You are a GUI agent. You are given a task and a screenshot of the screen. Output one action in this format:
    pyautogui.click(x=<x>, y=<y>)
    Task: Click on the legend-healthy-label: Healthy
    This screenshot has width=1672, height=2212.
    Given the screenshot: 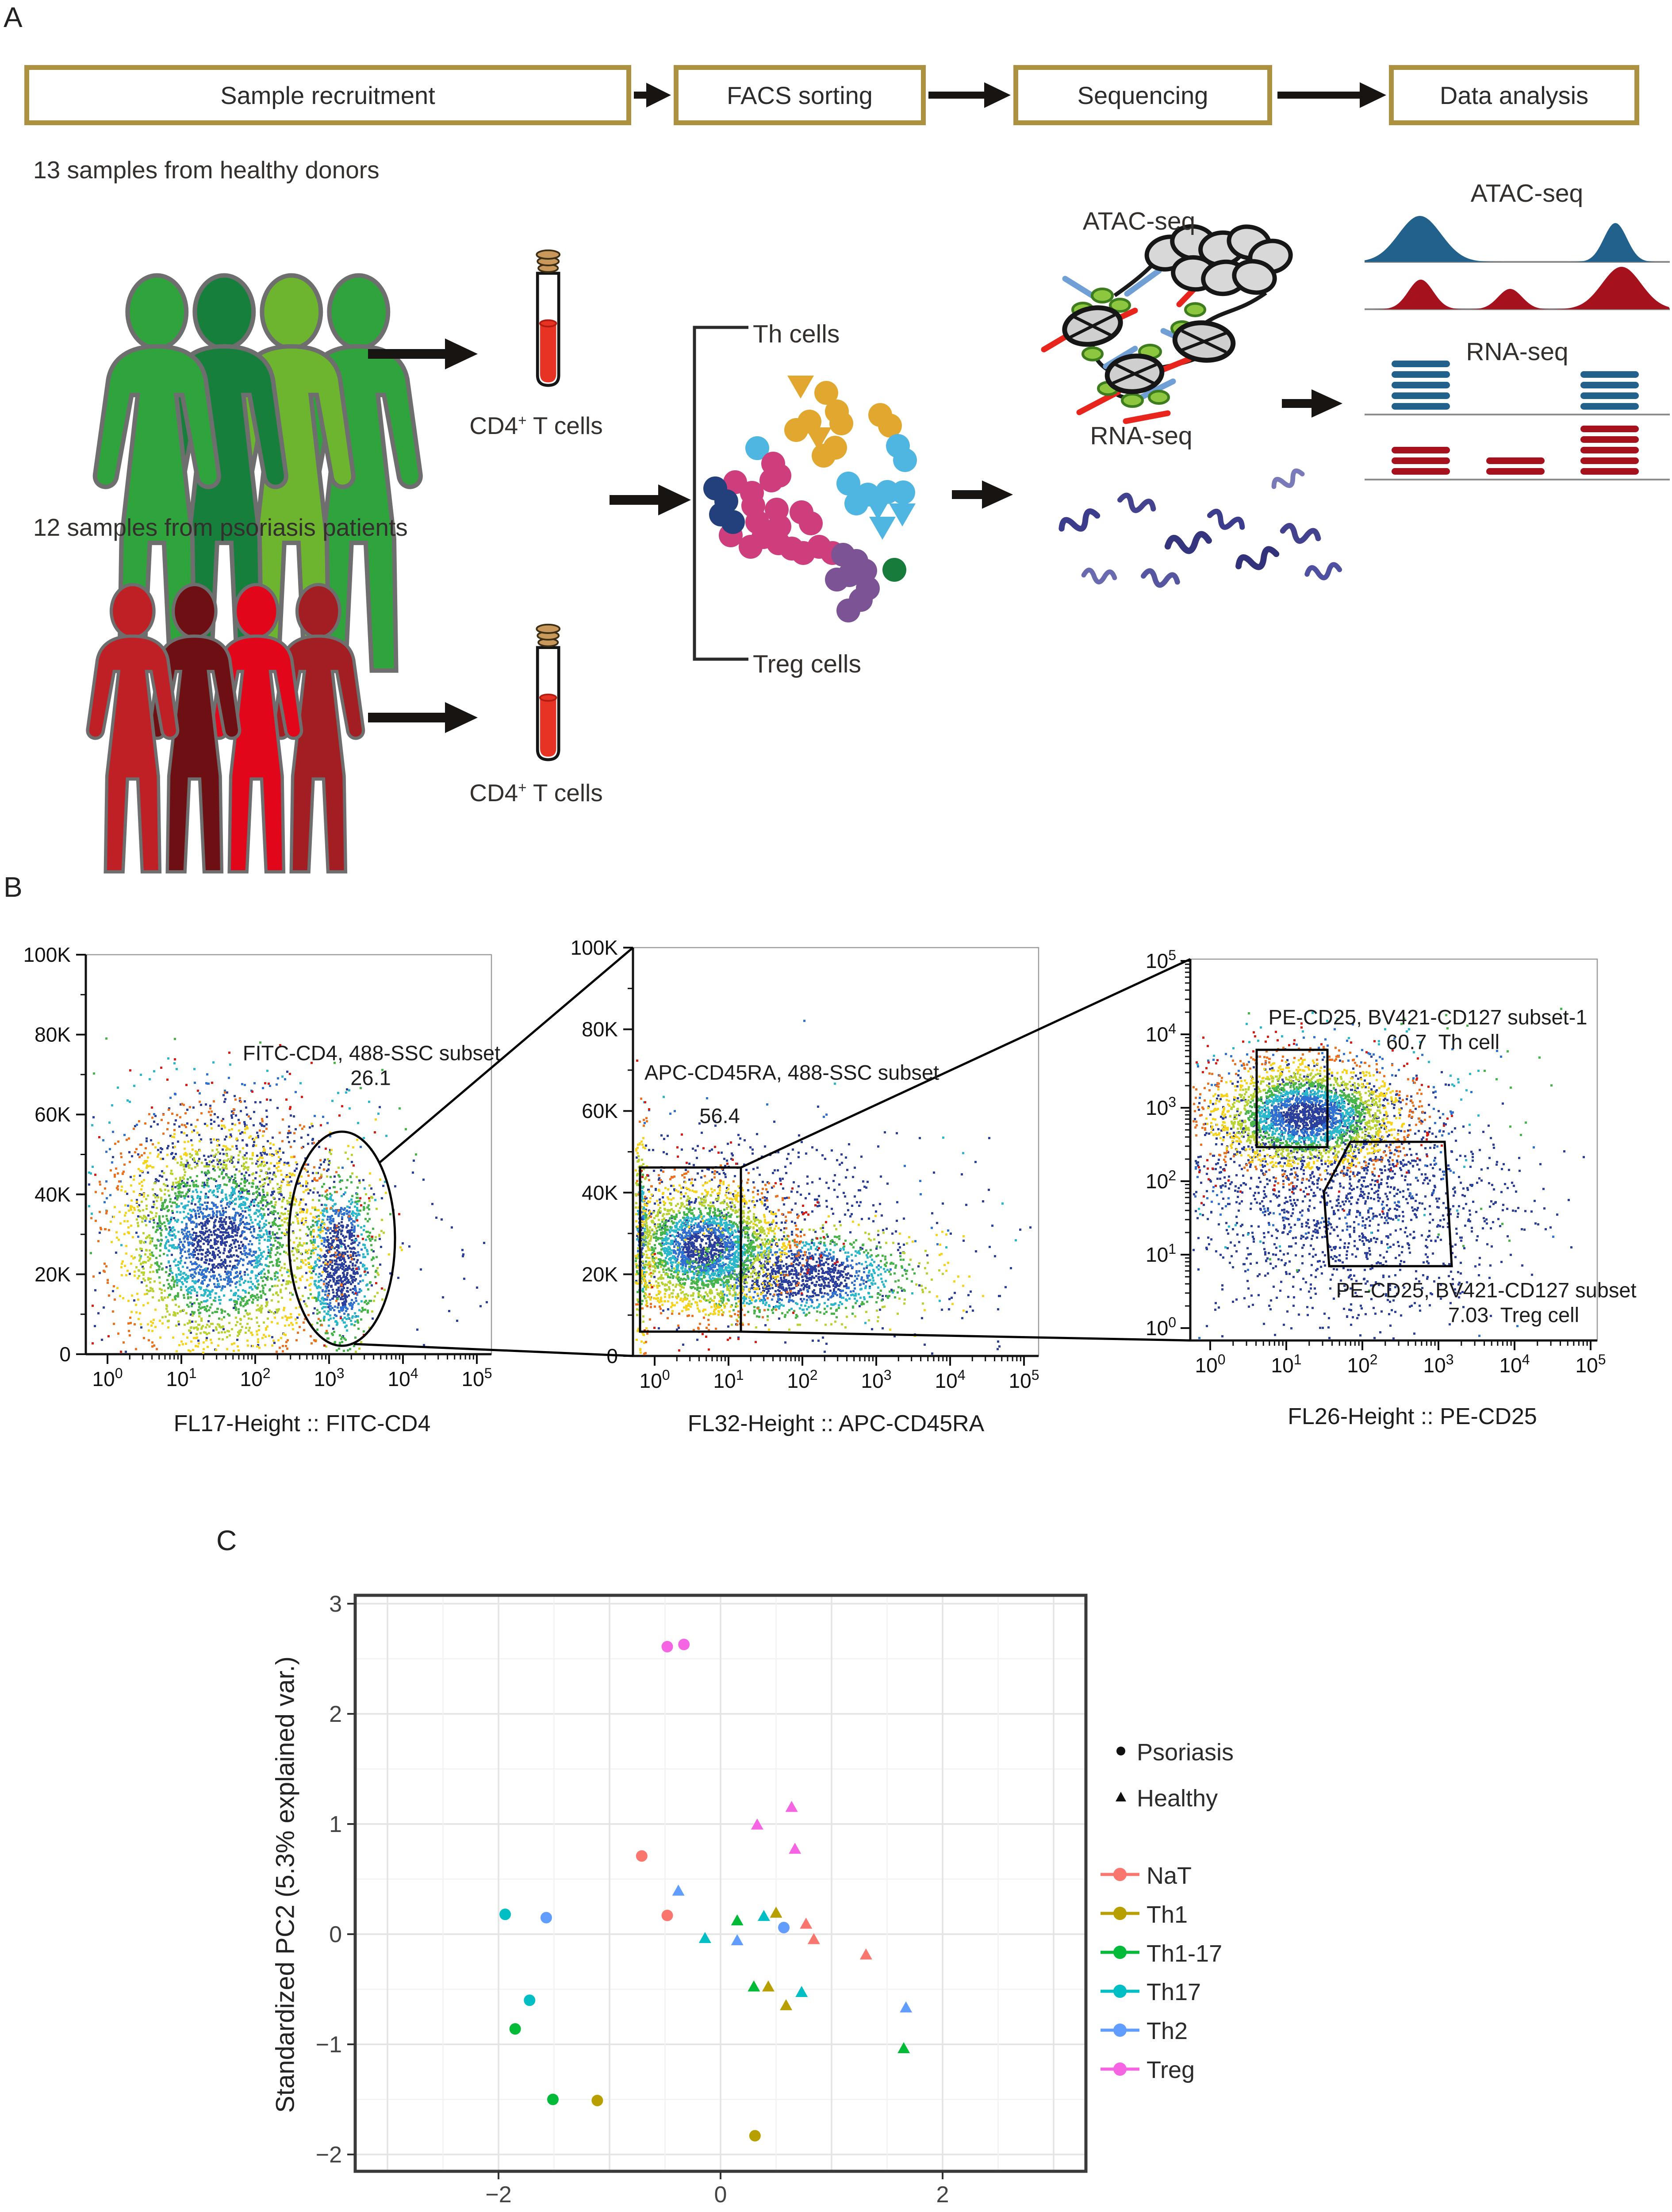 What is the action you would take?
    pyautogui.click(x=1177, y=1799)
    